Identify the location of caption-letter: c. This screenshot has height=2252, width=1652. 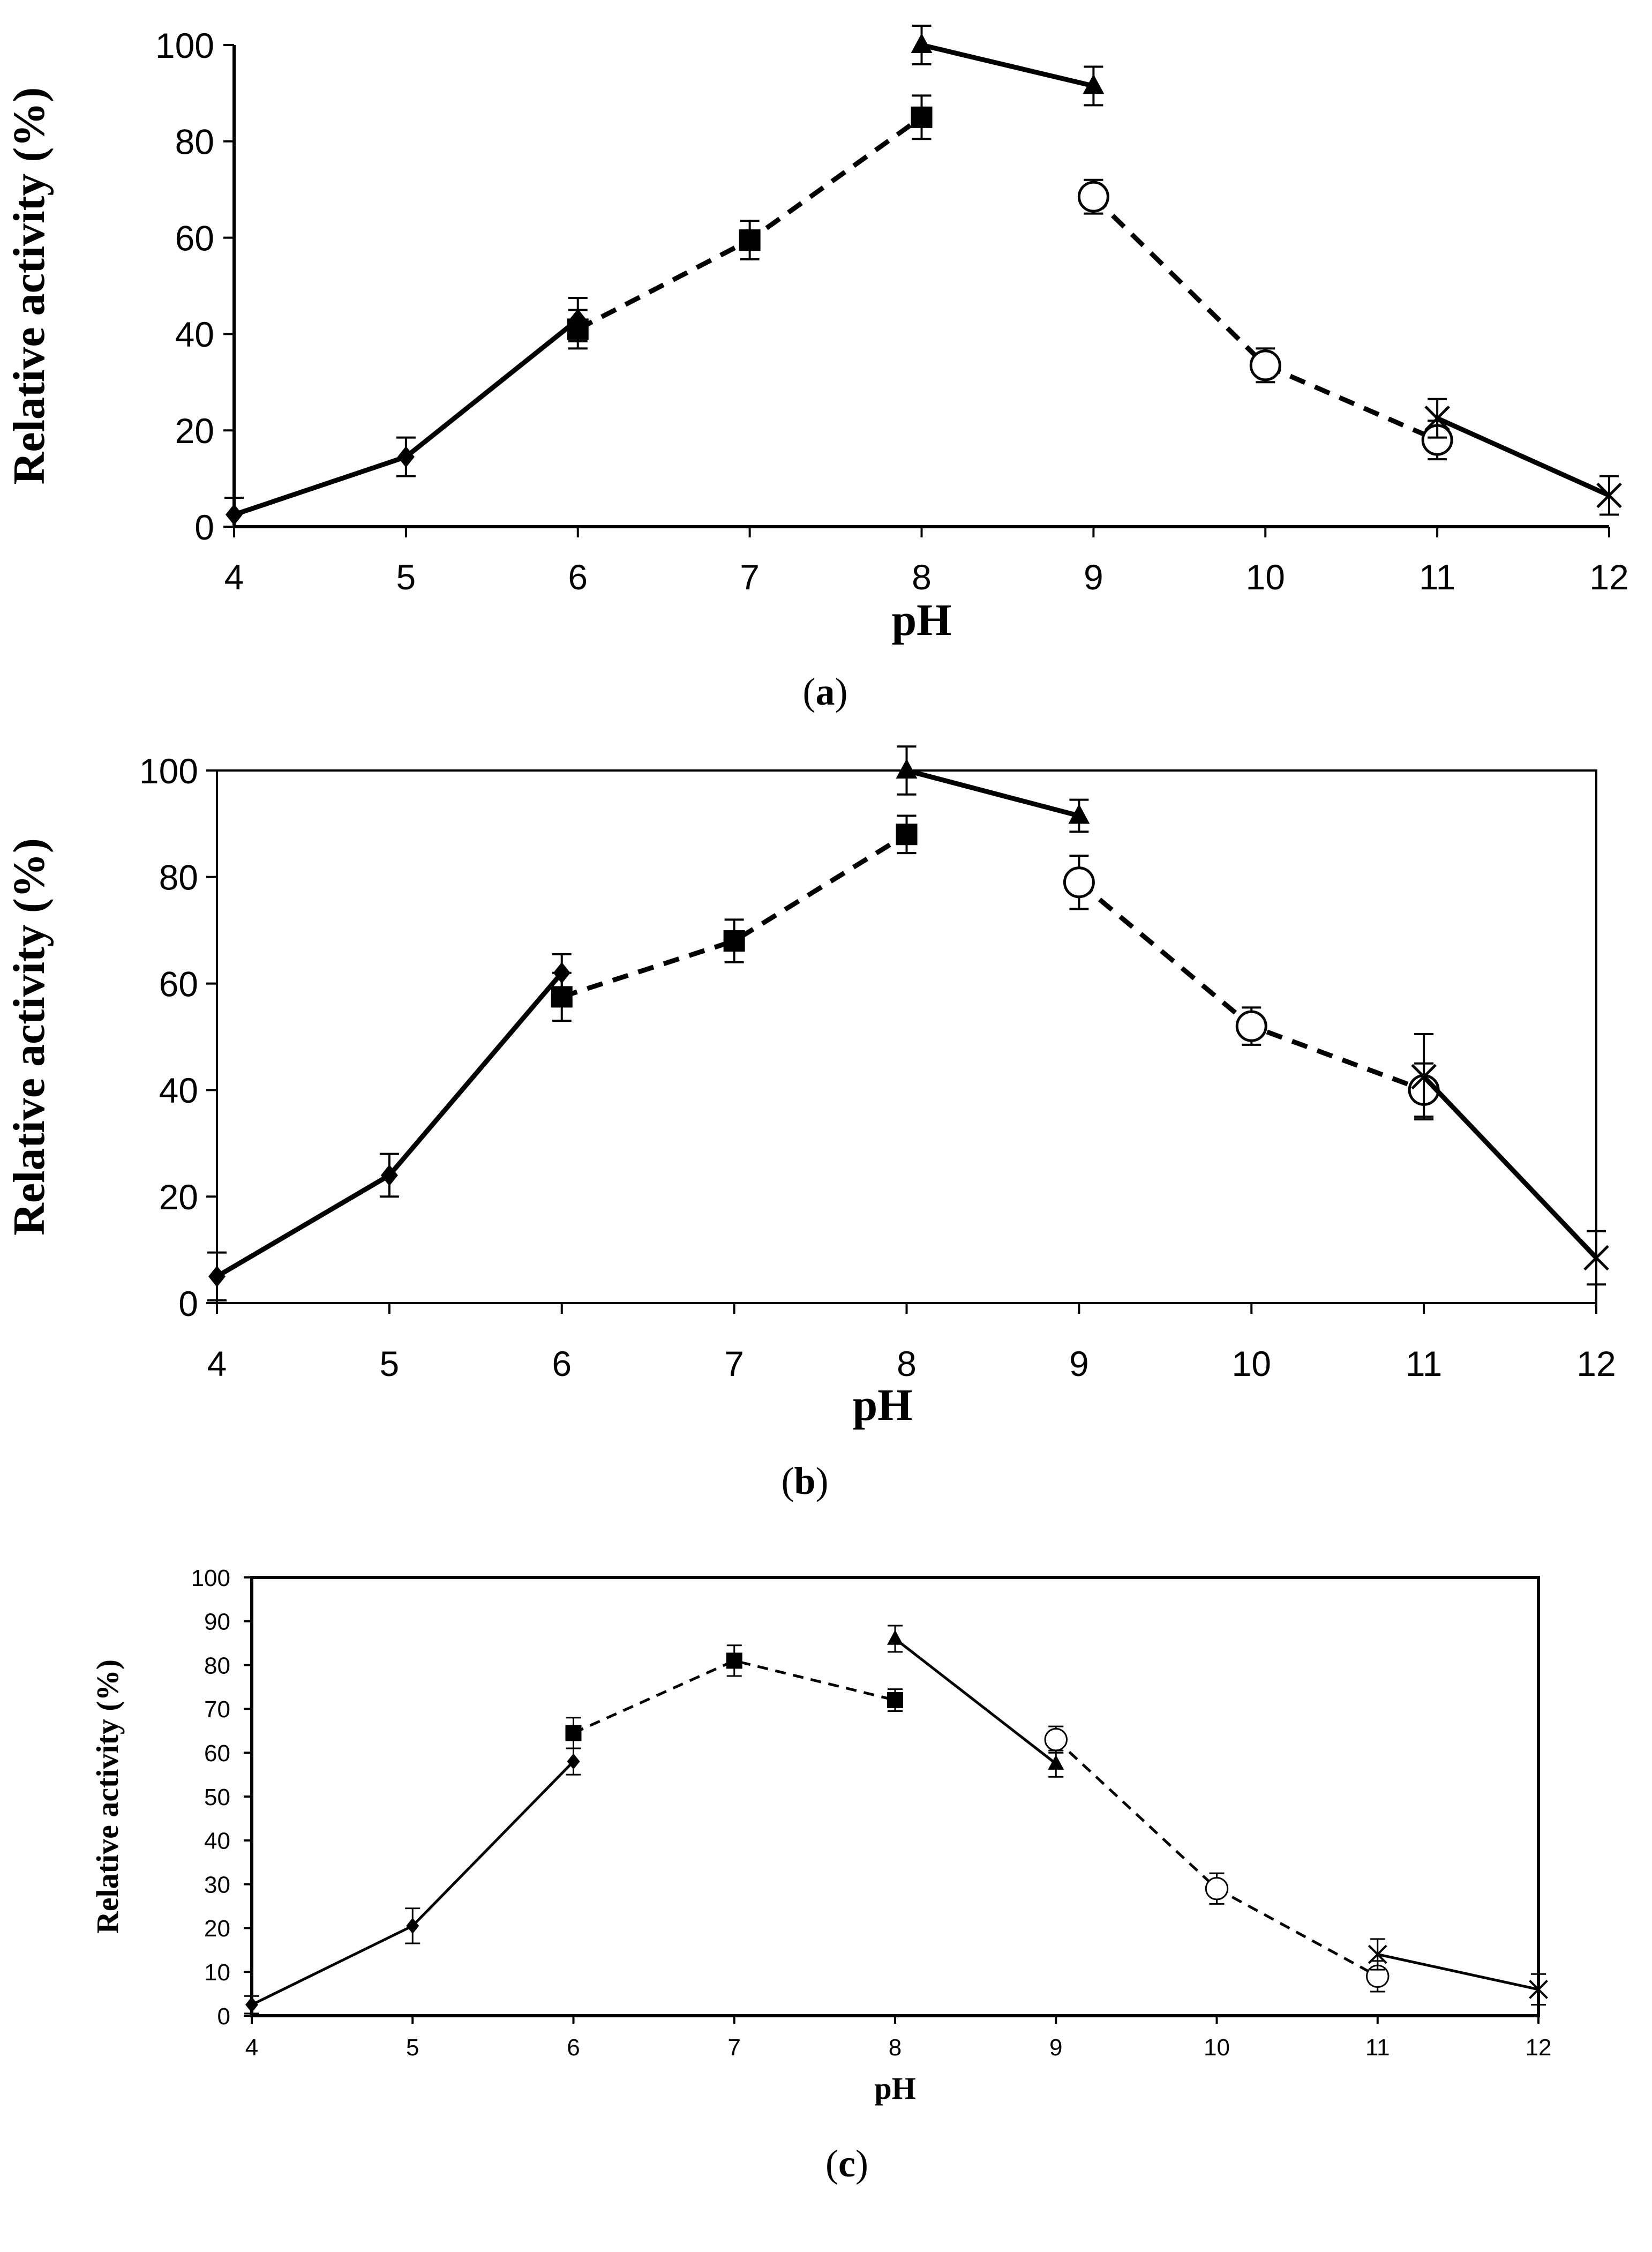
(846, 2163).